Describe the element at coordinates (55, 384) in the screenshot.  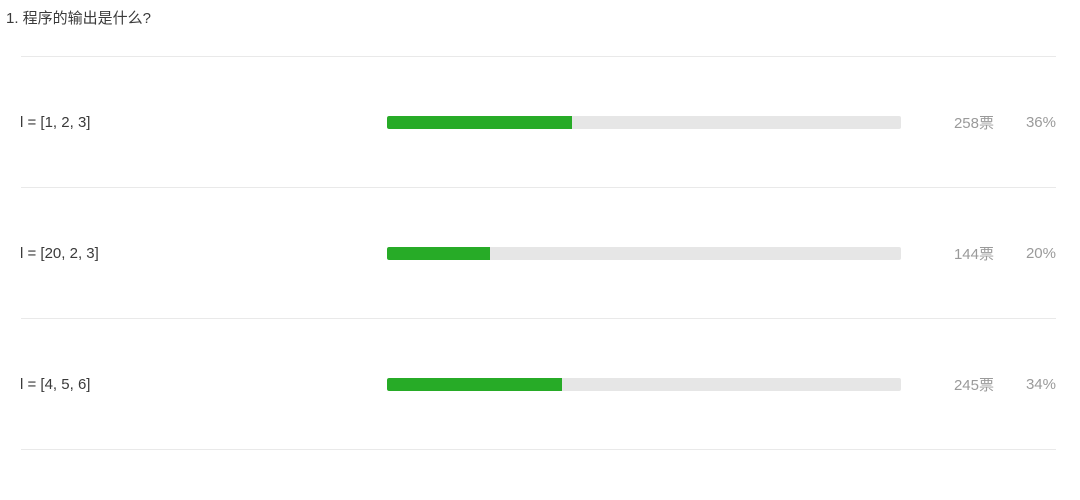
I see `option-label: l = [4, 5, 6]` at that location.